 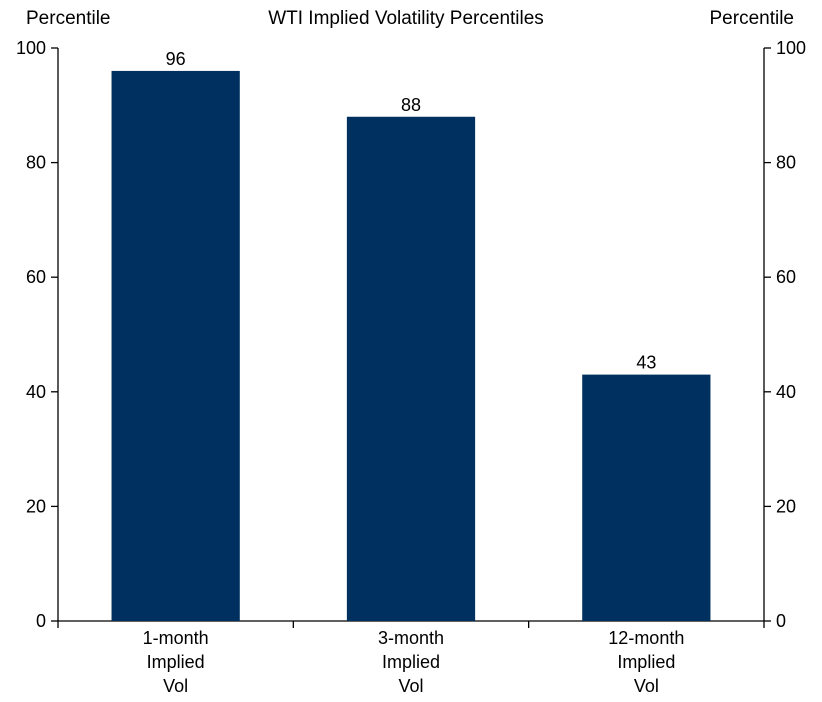 What do you see at coordinates (646, 638) in the screenshot?
I see `category-label: 12-month` at bounding box center [646, 638].